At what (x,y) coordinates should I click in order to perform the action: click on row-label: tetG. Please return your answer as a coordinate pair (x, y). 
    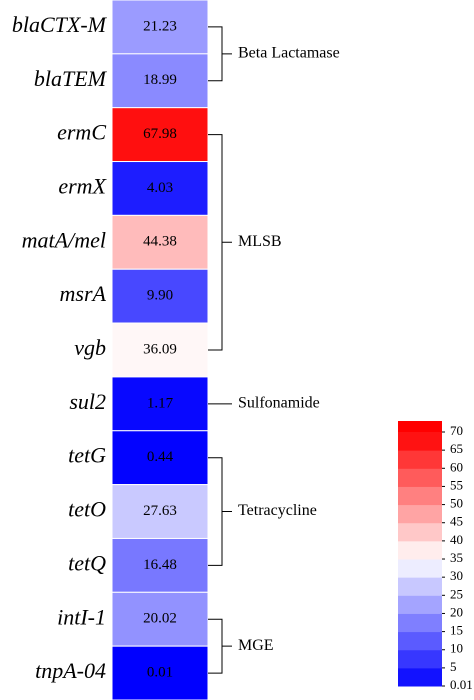
    Looking at the image, I should click on (87, 455).